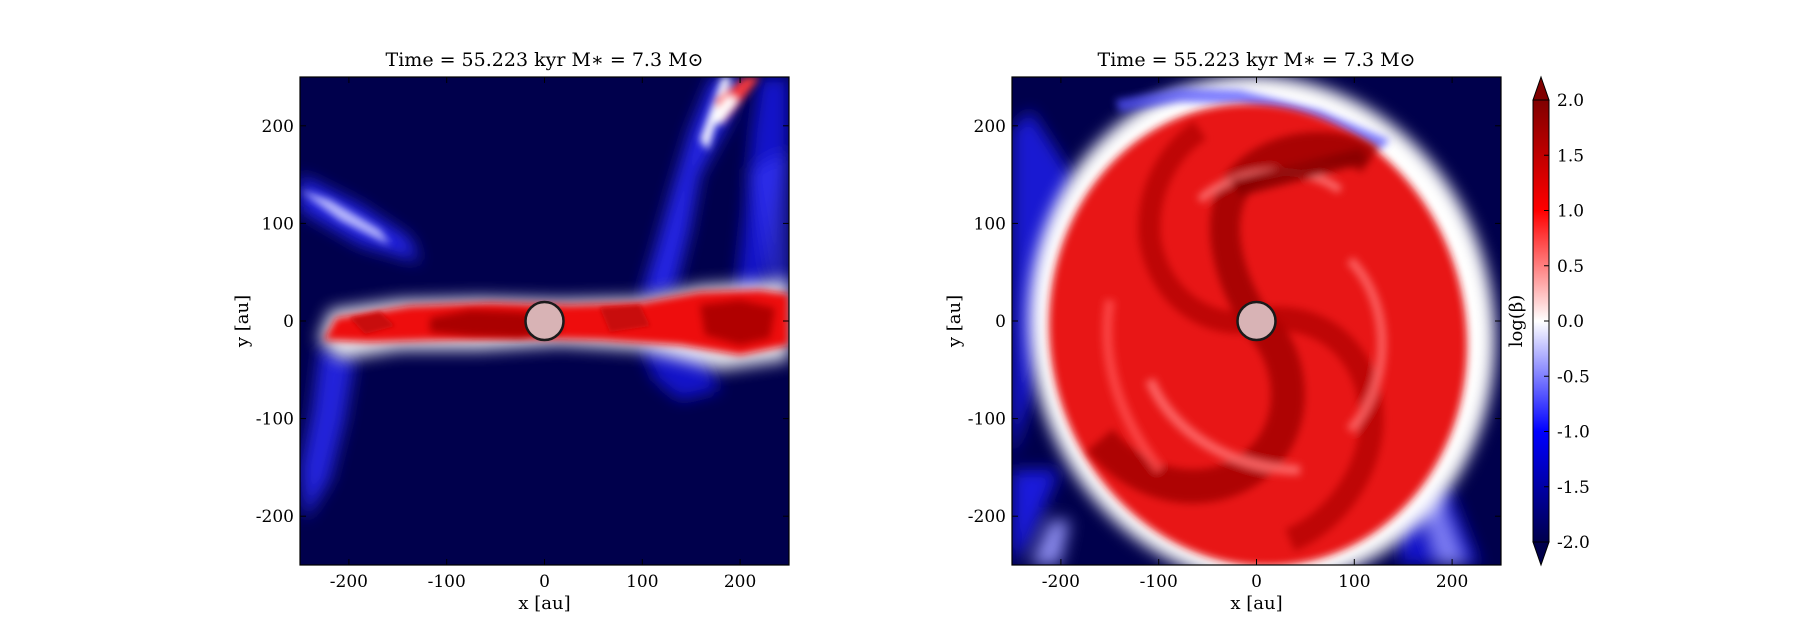  I want to click on right-panel-title: Time = 55.223 kyr M∗ = 7.3 M⊙, so click(1257, 60).